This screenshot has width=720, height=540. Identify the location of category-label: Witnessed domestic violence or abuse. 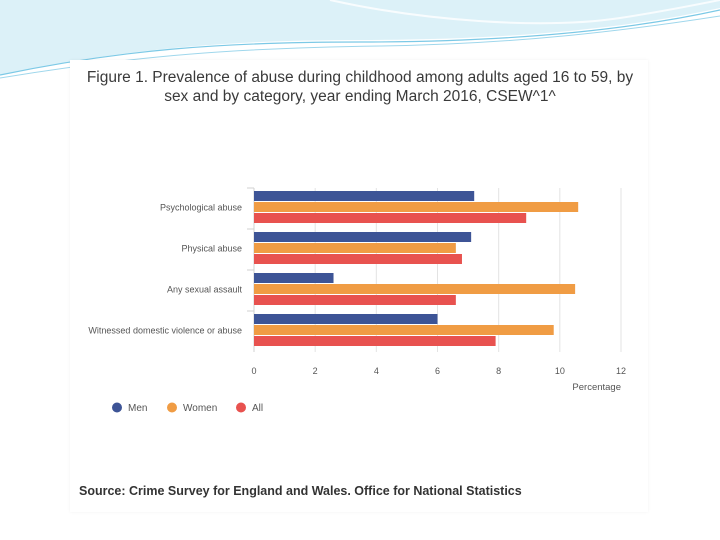
(165, 331).